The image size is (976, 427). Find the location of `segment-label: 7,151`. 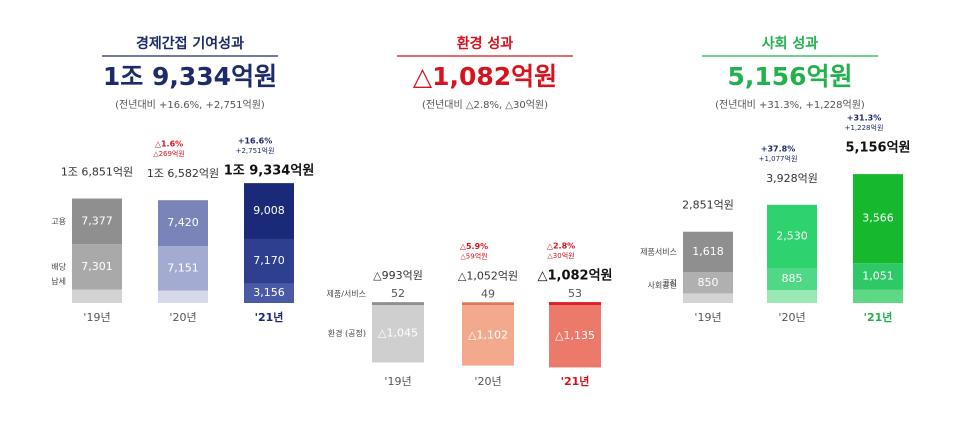

segment-label: 7,151 is located at coordinates (183, 267).